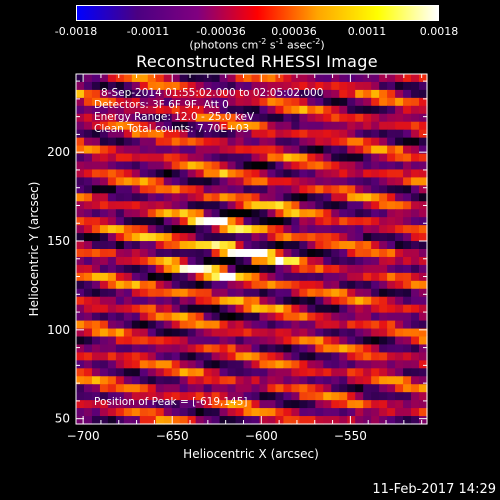  What do you see at coordinates (439, 31) in the screenshot?
I see `colorbar-tick: 0.0018` at bounding box center [439, 31].